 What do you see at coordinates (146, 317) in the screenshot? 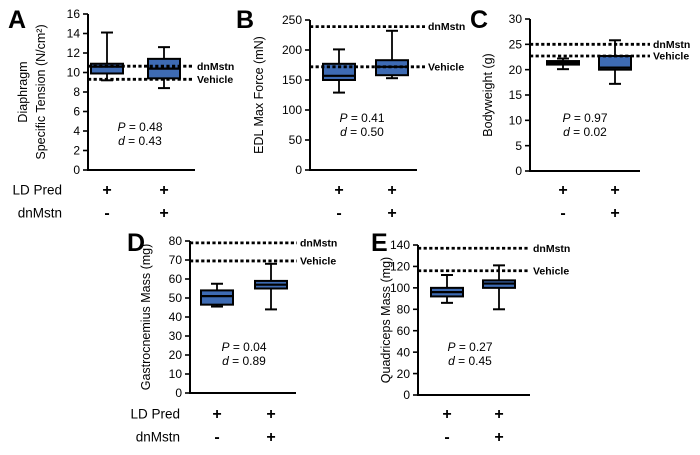
I see `y-axis-title: Gastrocnemius Mass (mg)` at bounding box center [146, 317].